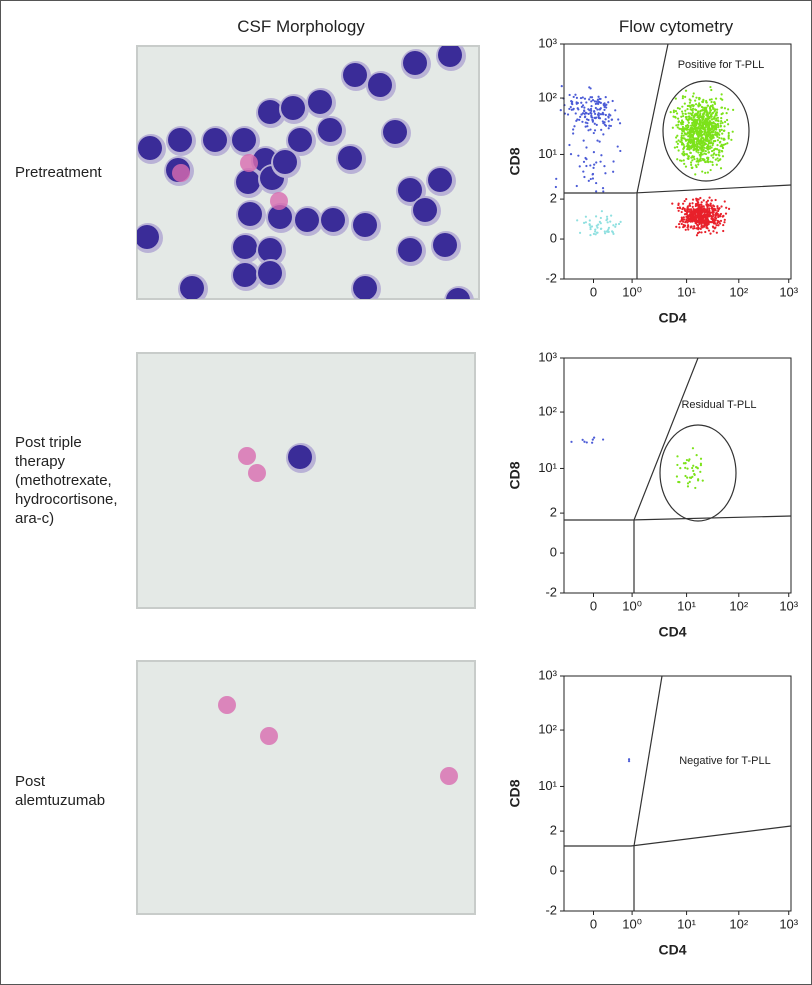  I want to click on gate-label: Positive for T-PLL, so click(721, 65).